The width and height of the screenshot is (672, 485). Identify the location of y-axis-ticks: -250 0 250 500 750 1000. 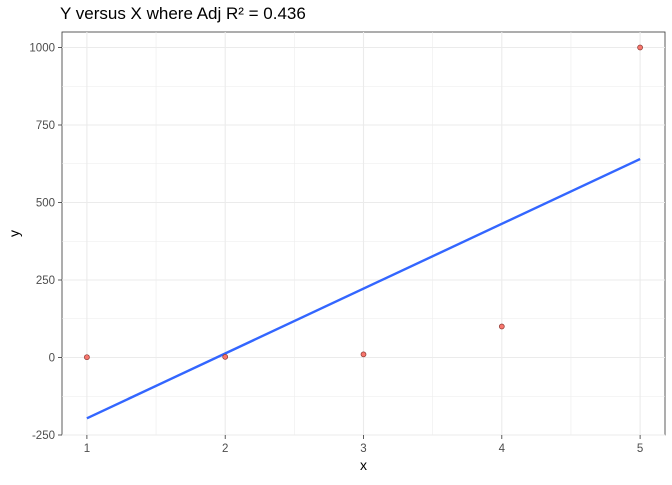
(45, 242).